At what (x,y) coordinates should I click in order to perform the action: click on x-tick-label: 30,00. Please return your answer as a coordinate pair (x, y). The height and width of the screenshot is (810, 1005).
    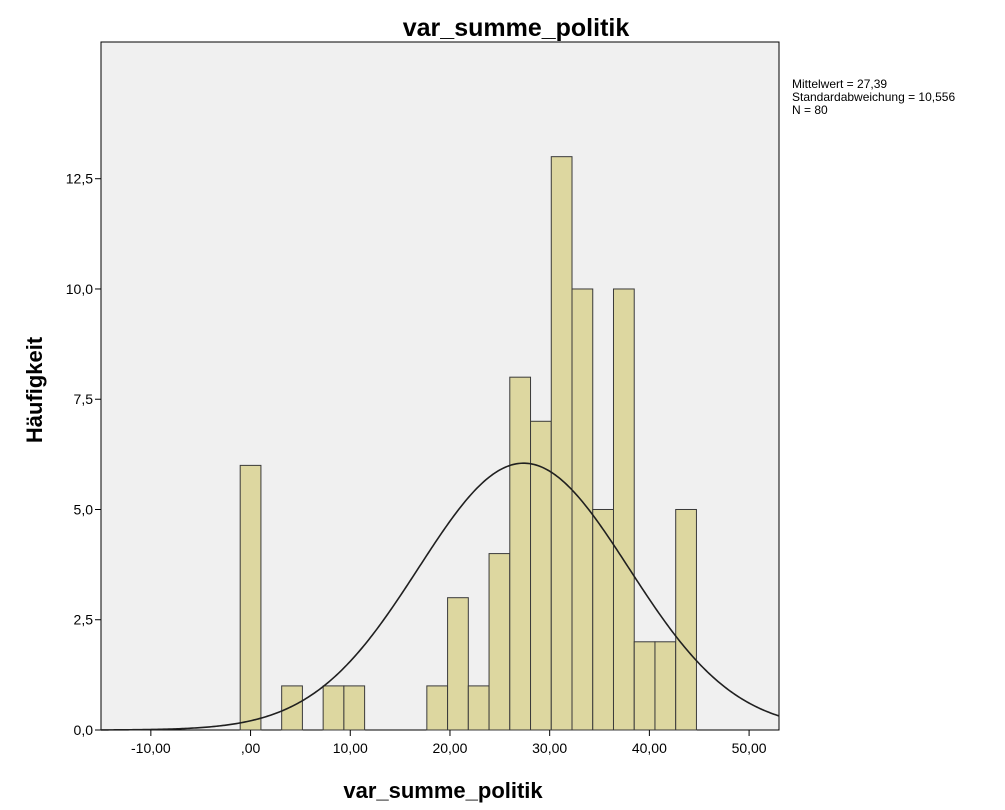
    Looking at the image, I should click on (549, 748).